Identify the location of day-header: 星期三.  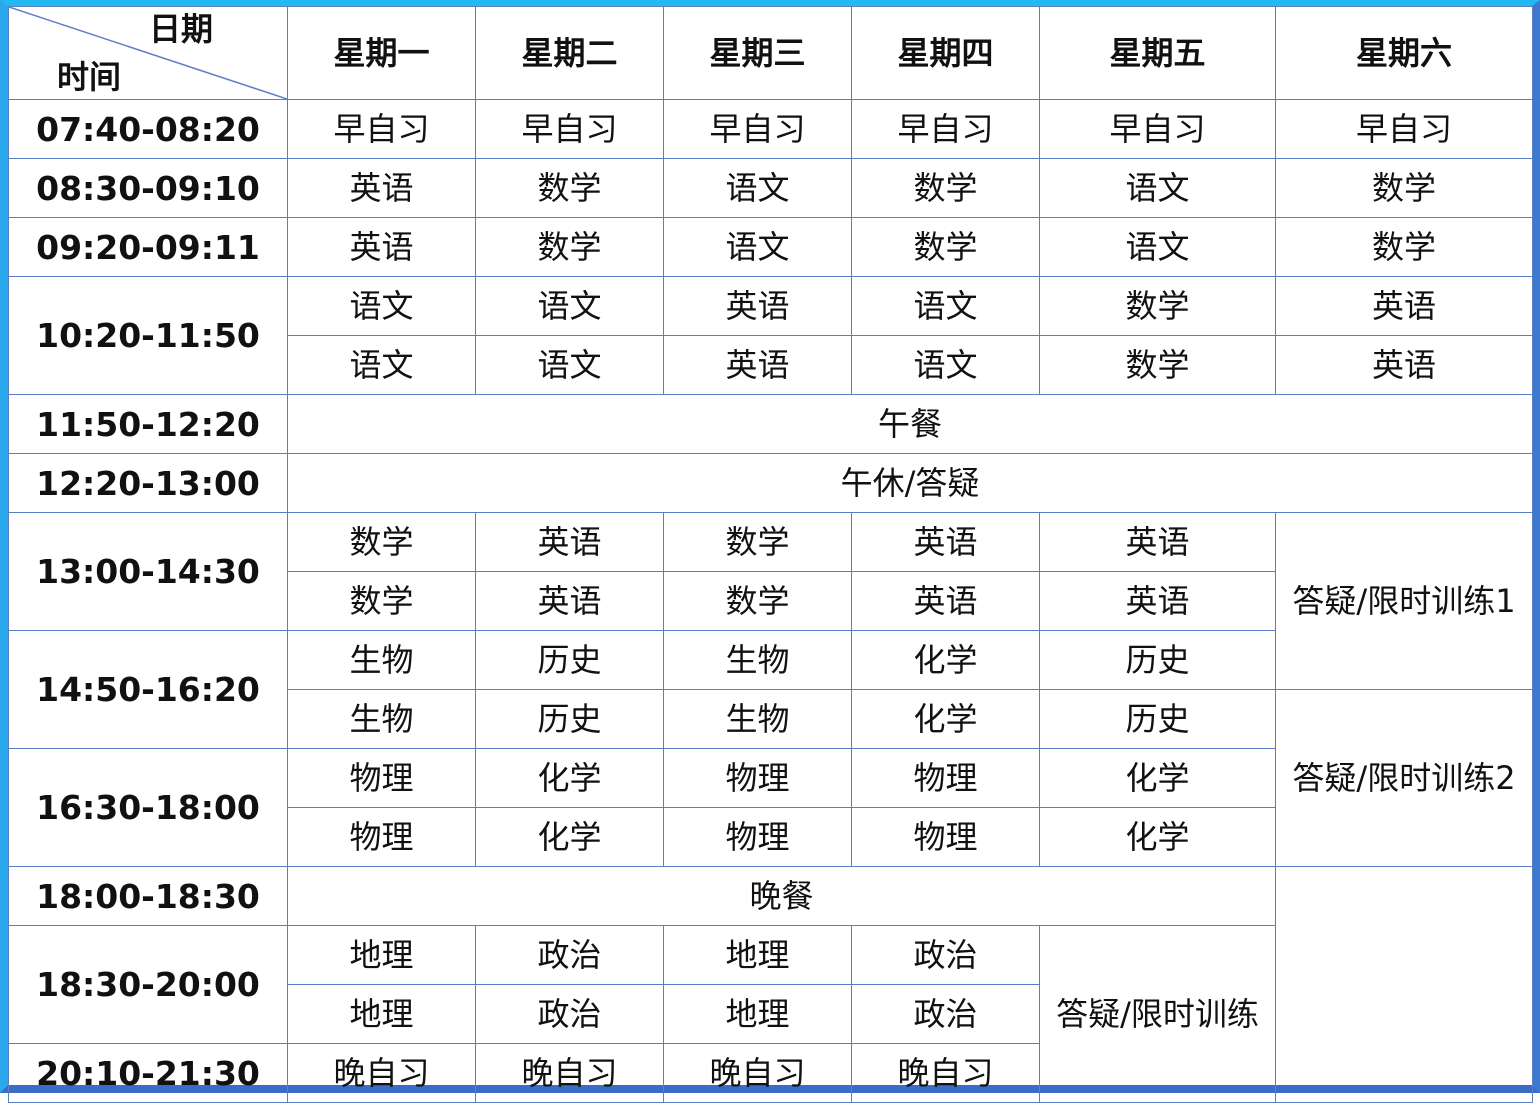
(757, 53).